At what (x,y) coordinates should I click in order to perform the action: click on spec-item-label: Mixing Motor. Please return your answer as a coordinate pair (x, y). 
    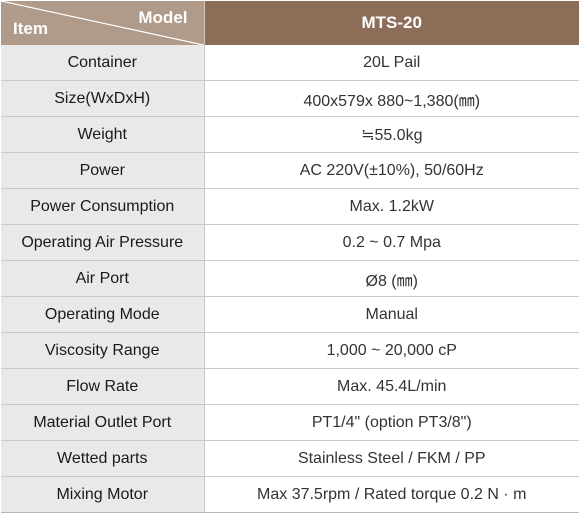
    Looking at the image, I should click on (103, 494).